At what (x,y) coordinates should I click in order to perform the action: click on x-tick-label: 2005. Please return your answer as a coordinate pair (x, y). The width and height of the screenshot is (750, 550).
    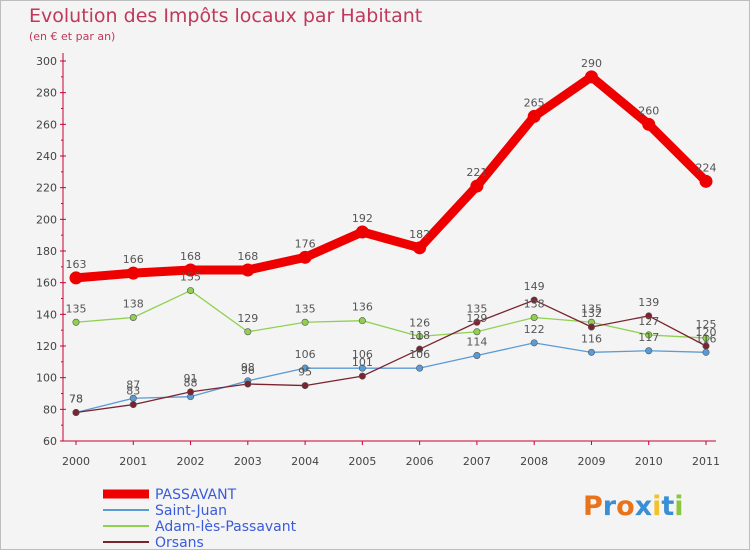
    Looking at the image, I should click on (362, 461).